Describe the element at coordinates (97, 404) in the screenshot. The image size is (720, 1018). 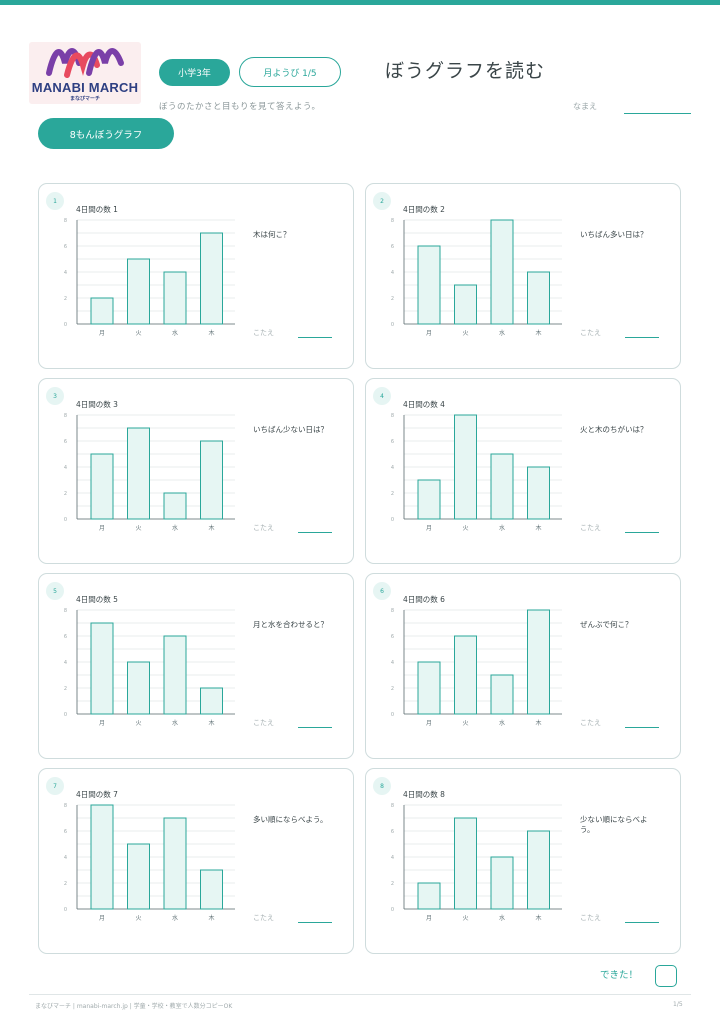
I see `chart-title: 4日間の数 3` at that location.